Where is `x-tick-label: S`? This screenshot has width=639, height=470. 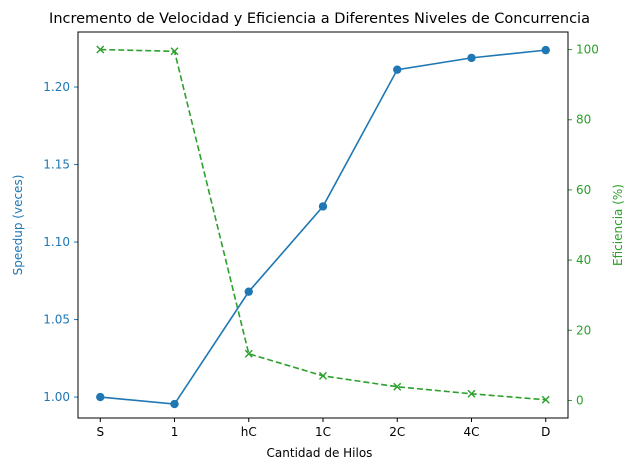 x-tick-label: S is located at coordinates (100, 432).